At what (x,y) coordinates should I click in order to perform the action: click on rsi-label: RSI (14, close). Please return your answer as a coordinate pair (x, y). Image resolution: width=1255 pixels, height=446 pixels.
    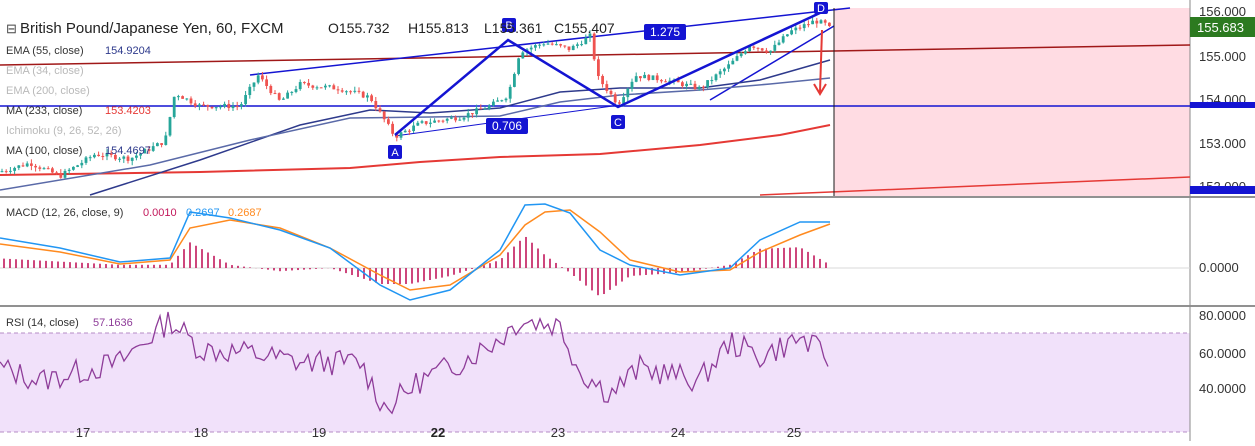
    Looking at the image, I should click on (42, 323).